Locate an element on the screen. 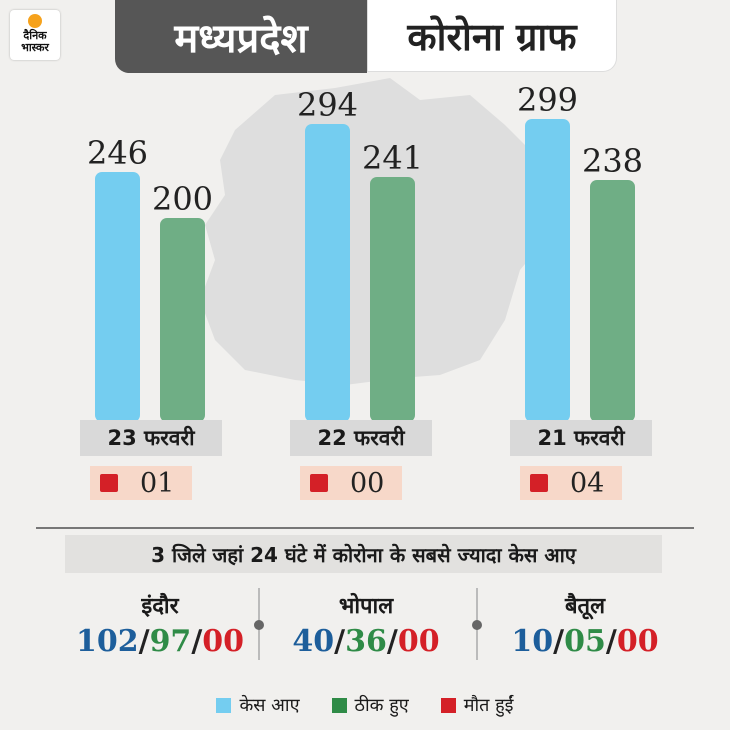 The height and width of the screenshot is (730, 730). legend: केस आए ठीक हुए मौत हुईं is located at coordinates (365, 705).